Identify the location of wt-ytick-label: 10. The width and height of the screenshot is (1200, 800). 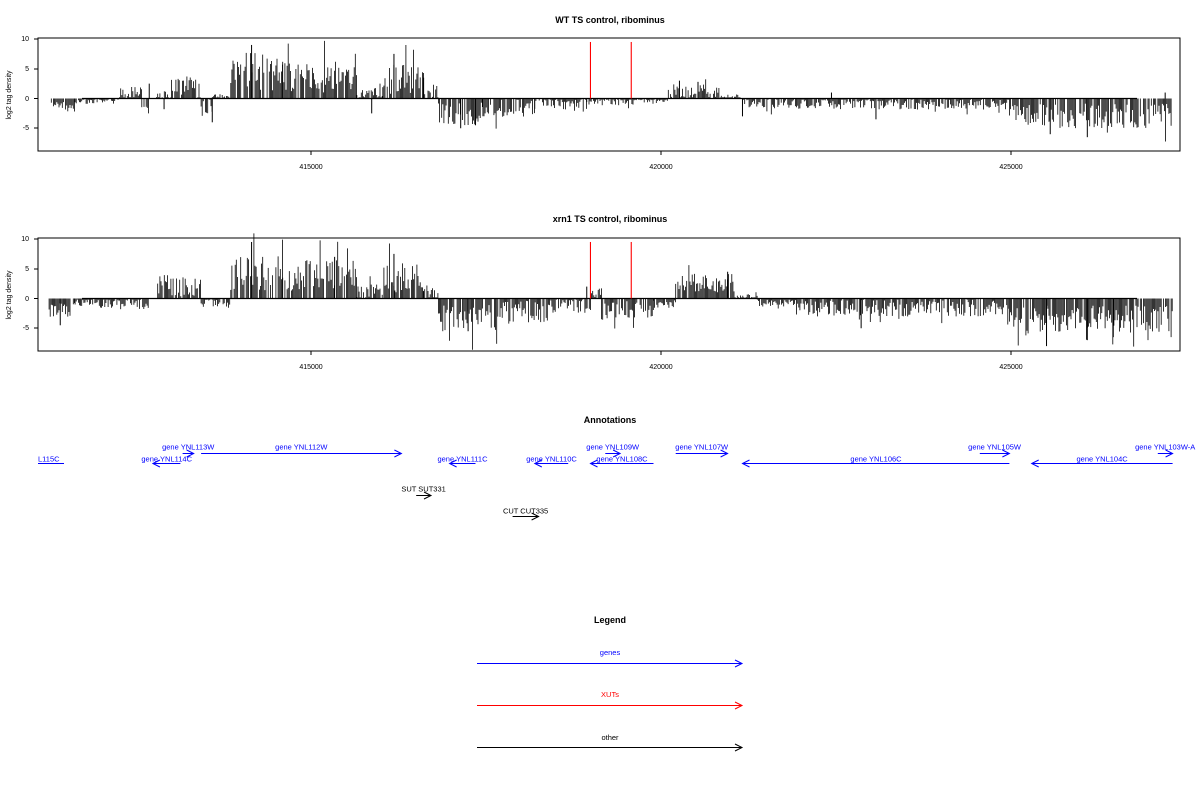
(25, 39).